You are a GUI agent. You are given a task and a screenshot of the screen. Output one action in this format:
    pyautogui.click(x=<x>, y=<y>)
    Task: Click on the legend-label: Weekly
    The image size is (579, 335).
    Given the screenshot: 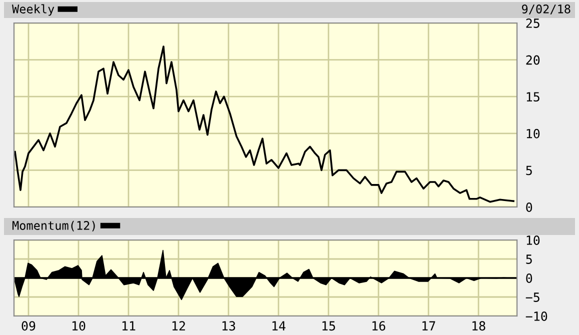 What is the action you would take?
    pyautogui.click(x=33, y=10)
    